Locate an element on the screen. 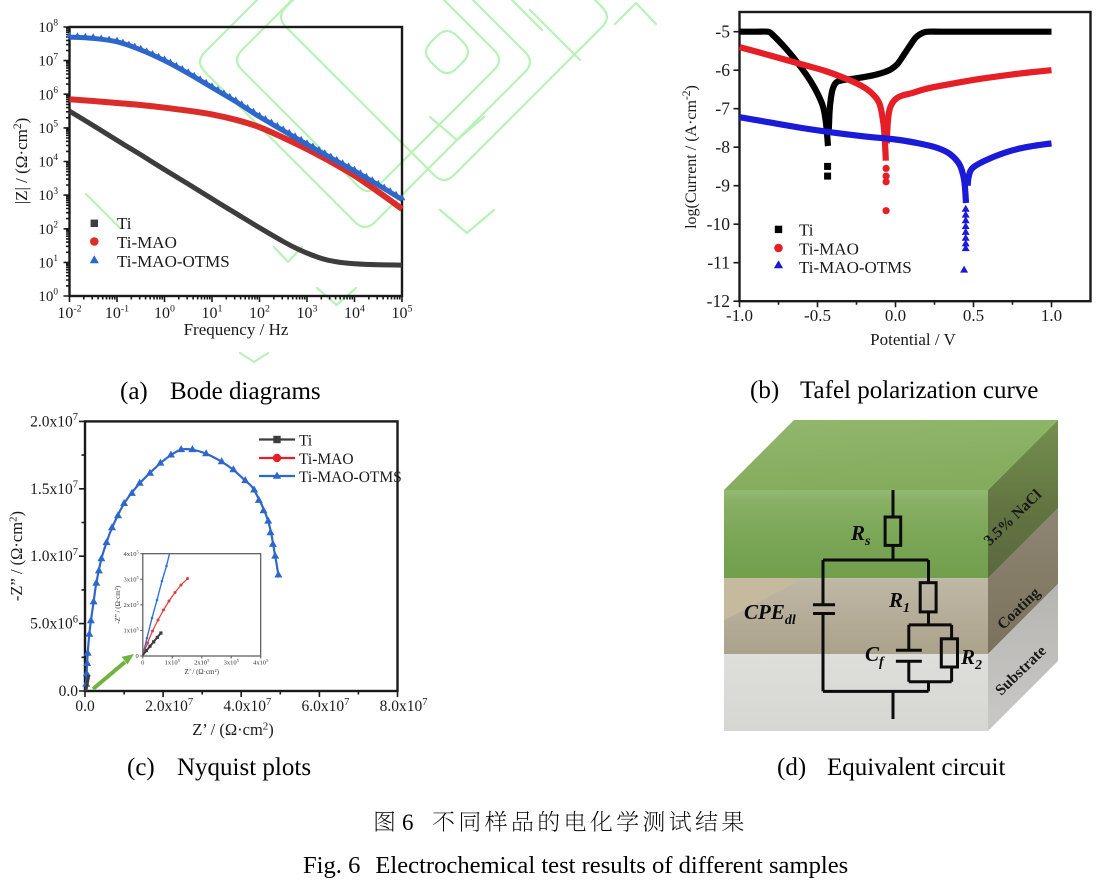 The image size is (1104, 894). svg-text: 10⁴ is located at coordinates (354, 312).